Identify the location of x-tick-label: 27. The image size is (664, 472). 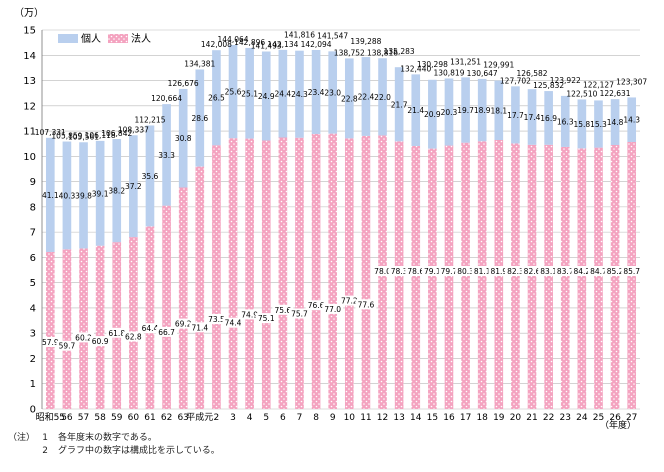
(631, 418).